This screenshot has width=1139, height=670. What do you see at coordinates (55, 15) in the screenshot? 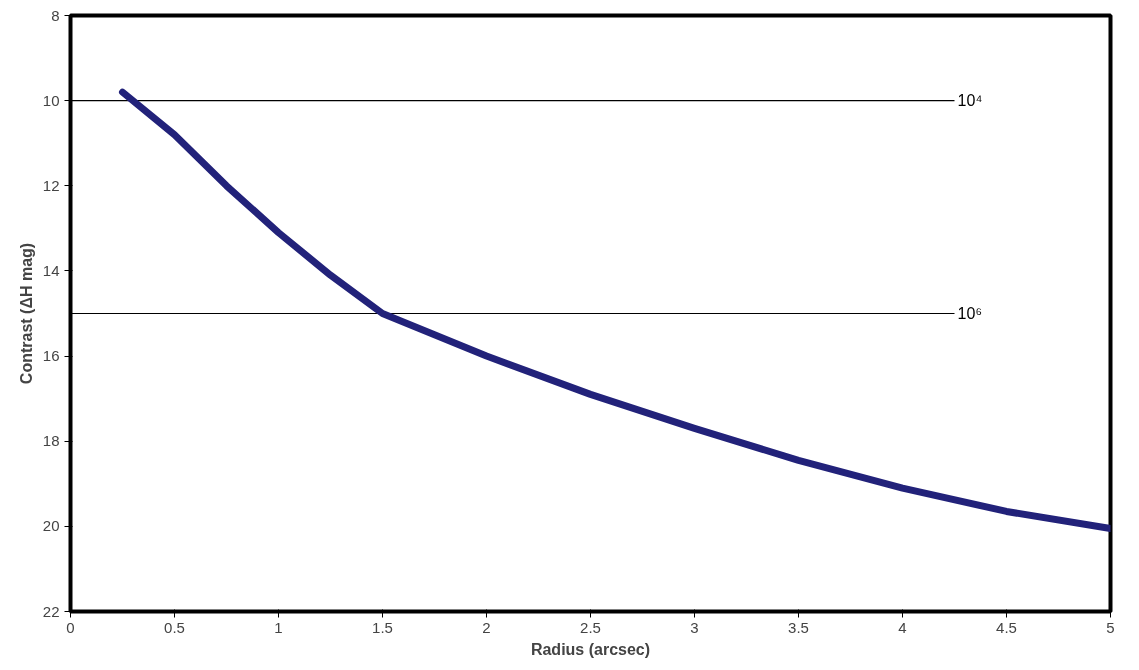
I see `y-tick-label: 8` at bounding box center [55, 15].